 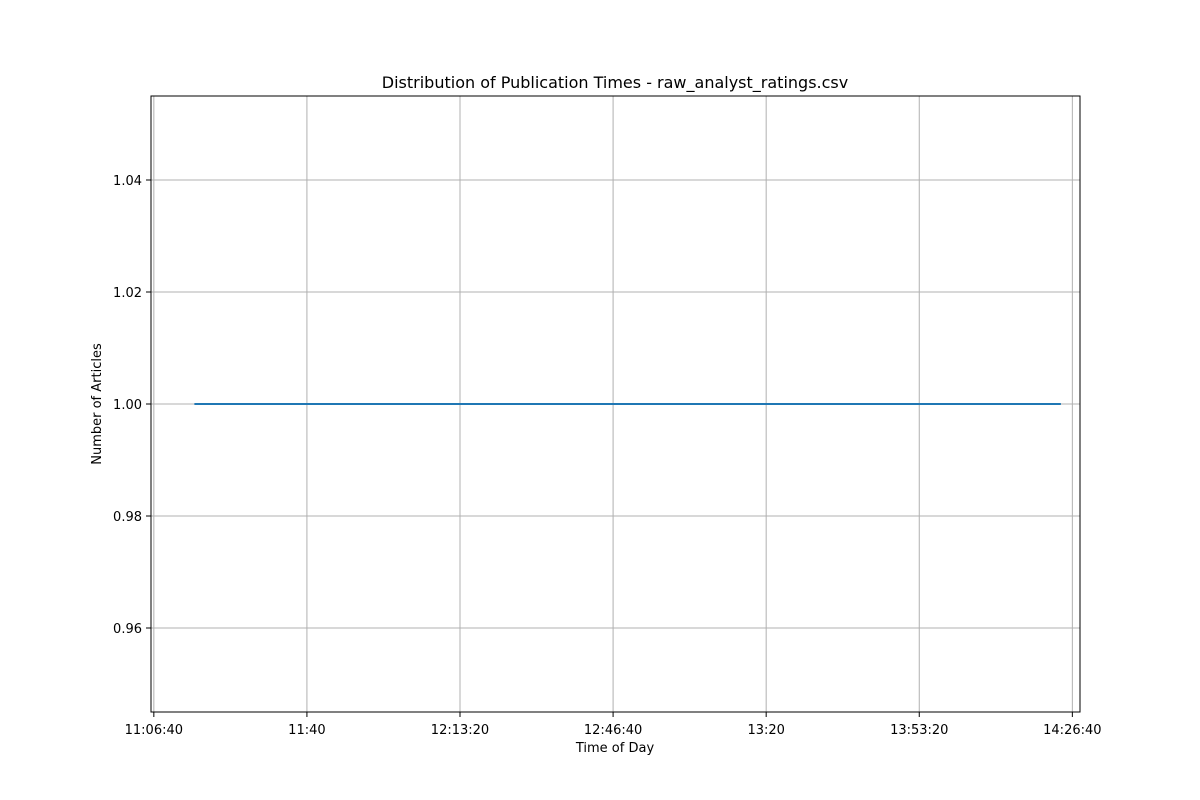 I want to click on x-tick-label: 12:46:40, so click(x=613, y=730).